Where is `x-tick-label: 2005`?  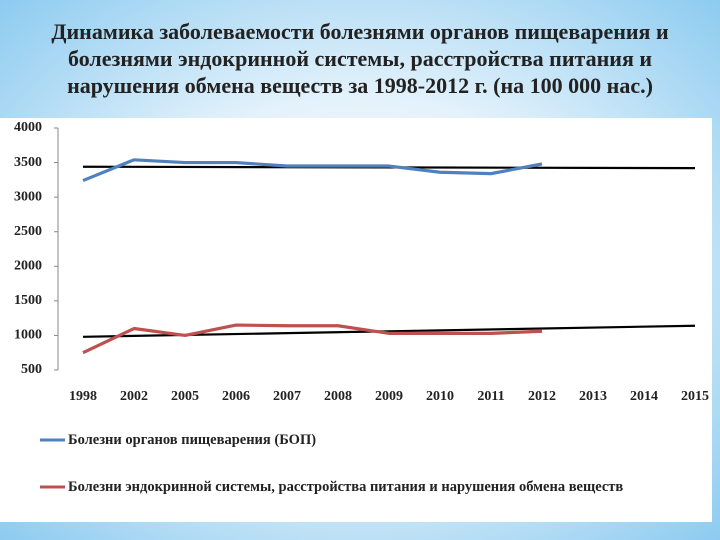
x-tick-label: 2005 is located at coordinates (185, 396).